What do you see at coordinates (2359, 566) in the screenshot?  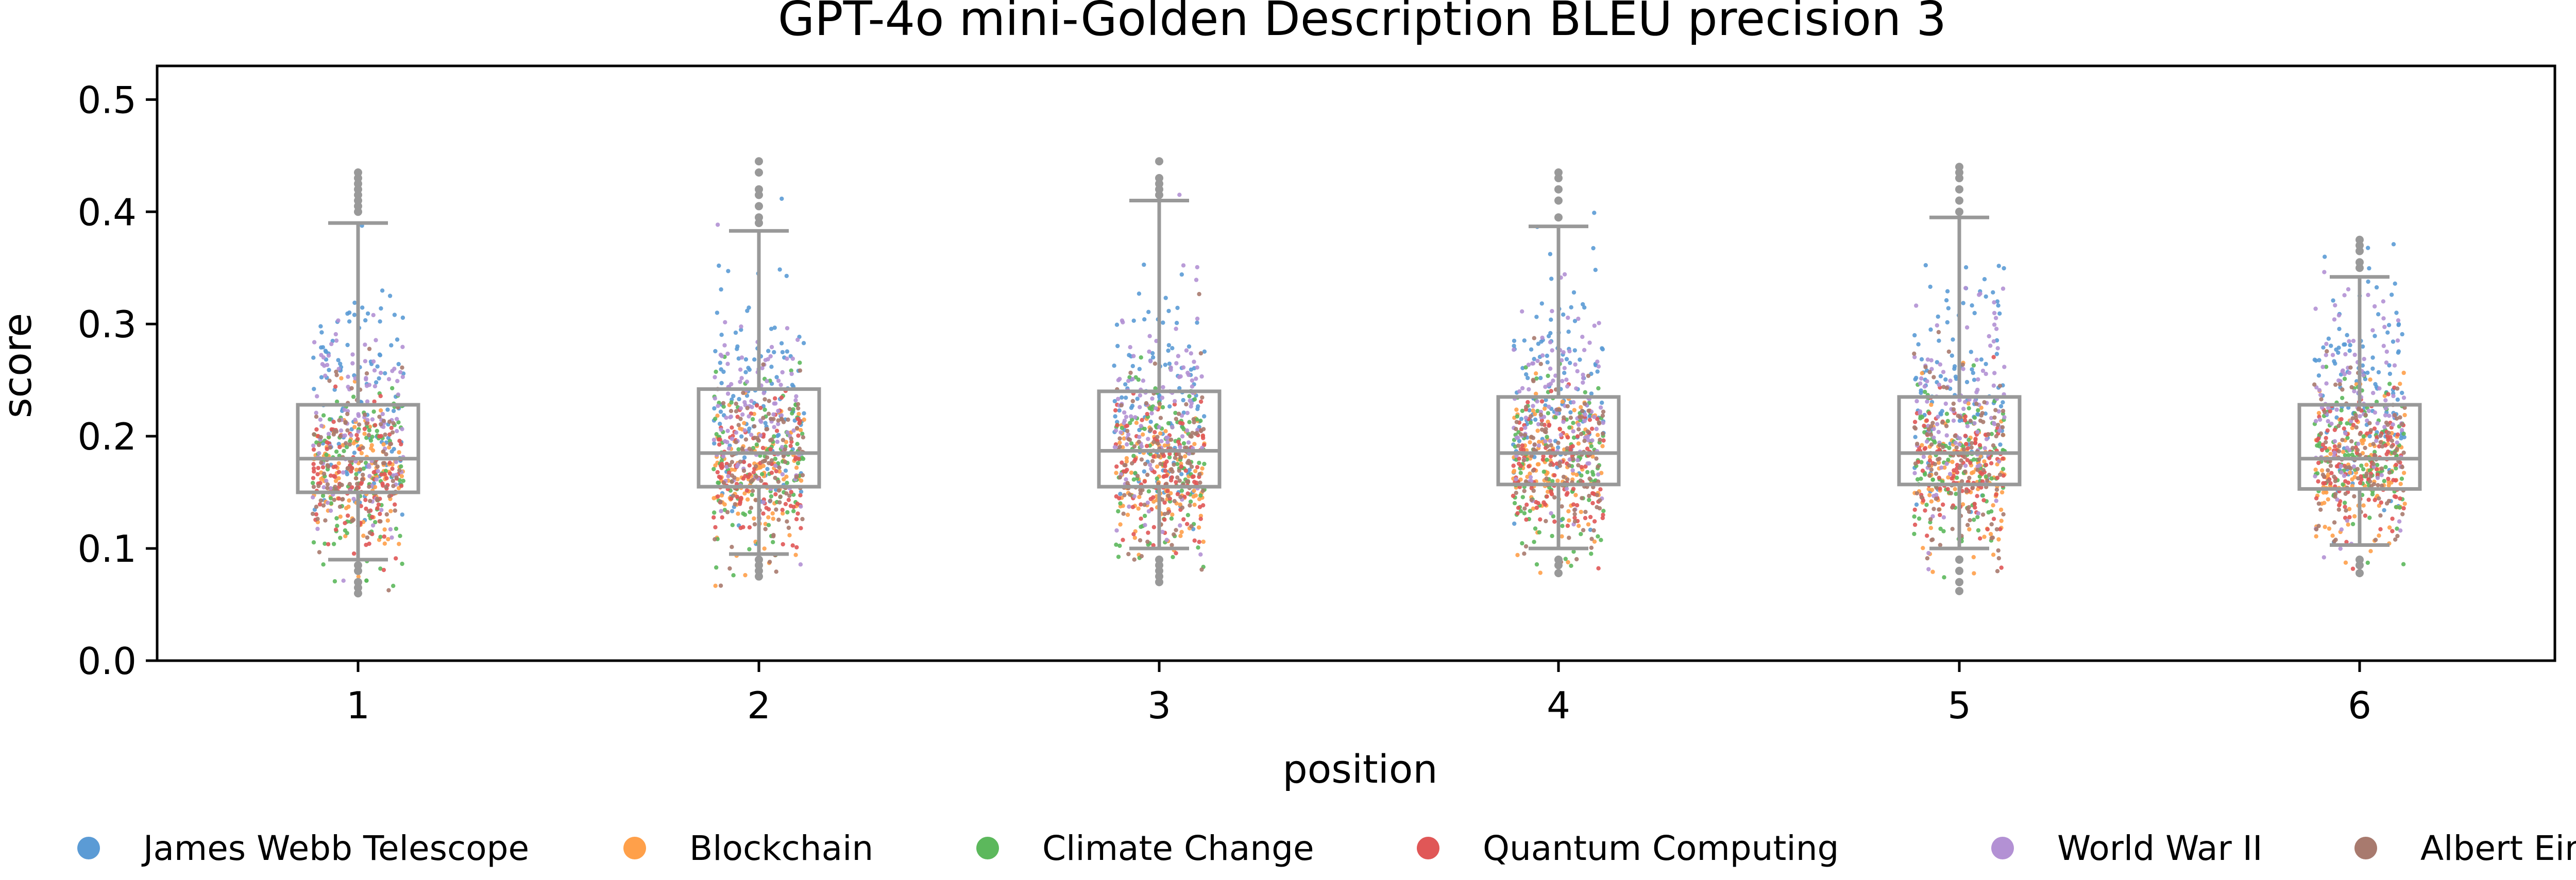 I see `outlier-point` at bounding box center [2359, 566].